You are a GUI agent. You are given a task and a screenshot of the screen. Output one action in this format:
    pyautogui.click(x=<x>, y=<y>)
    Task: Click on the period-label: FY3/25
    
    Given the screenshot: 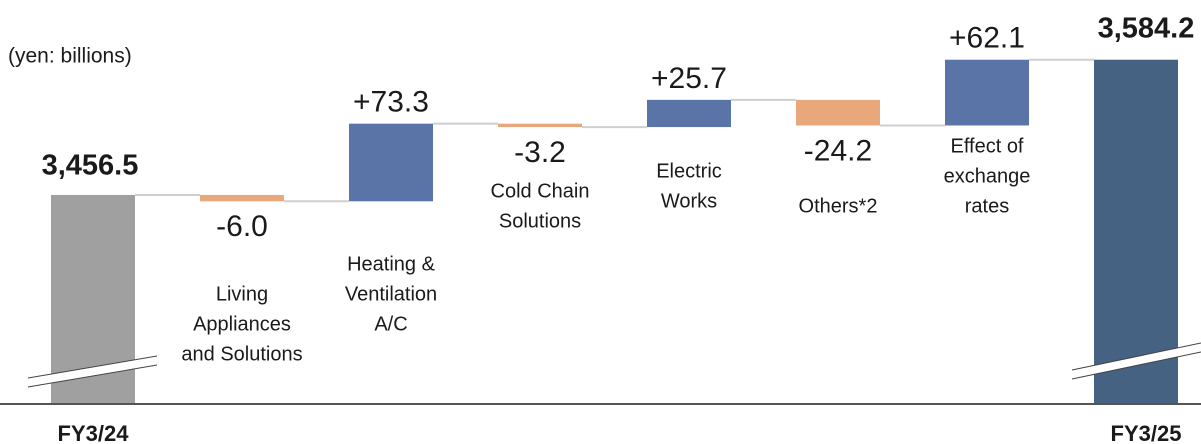 What is the action you would take?
    pyautogui.click(x=1146, y=432)
    